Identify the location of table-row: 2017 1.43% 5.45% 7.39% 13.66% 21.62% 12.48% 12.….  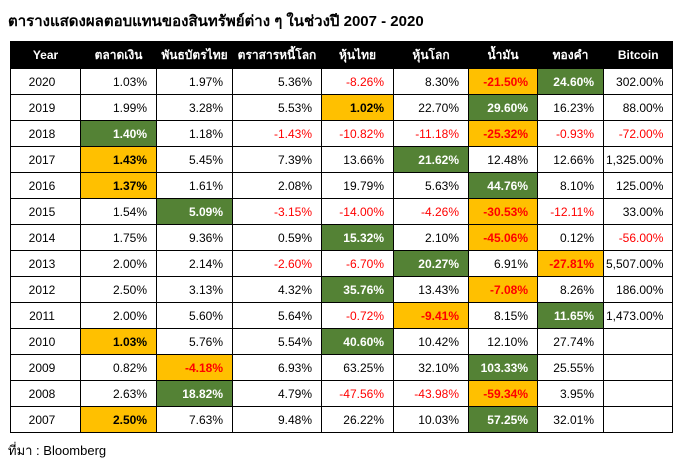
(342, 159).